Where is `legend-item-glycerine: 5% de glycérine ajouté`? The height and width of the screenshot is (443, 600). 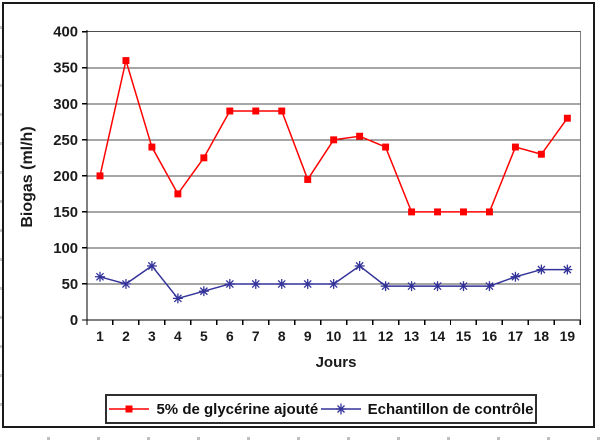 legend-item-glycerine: 5% de glycérine ajouté is located at coordinates (213, 409).